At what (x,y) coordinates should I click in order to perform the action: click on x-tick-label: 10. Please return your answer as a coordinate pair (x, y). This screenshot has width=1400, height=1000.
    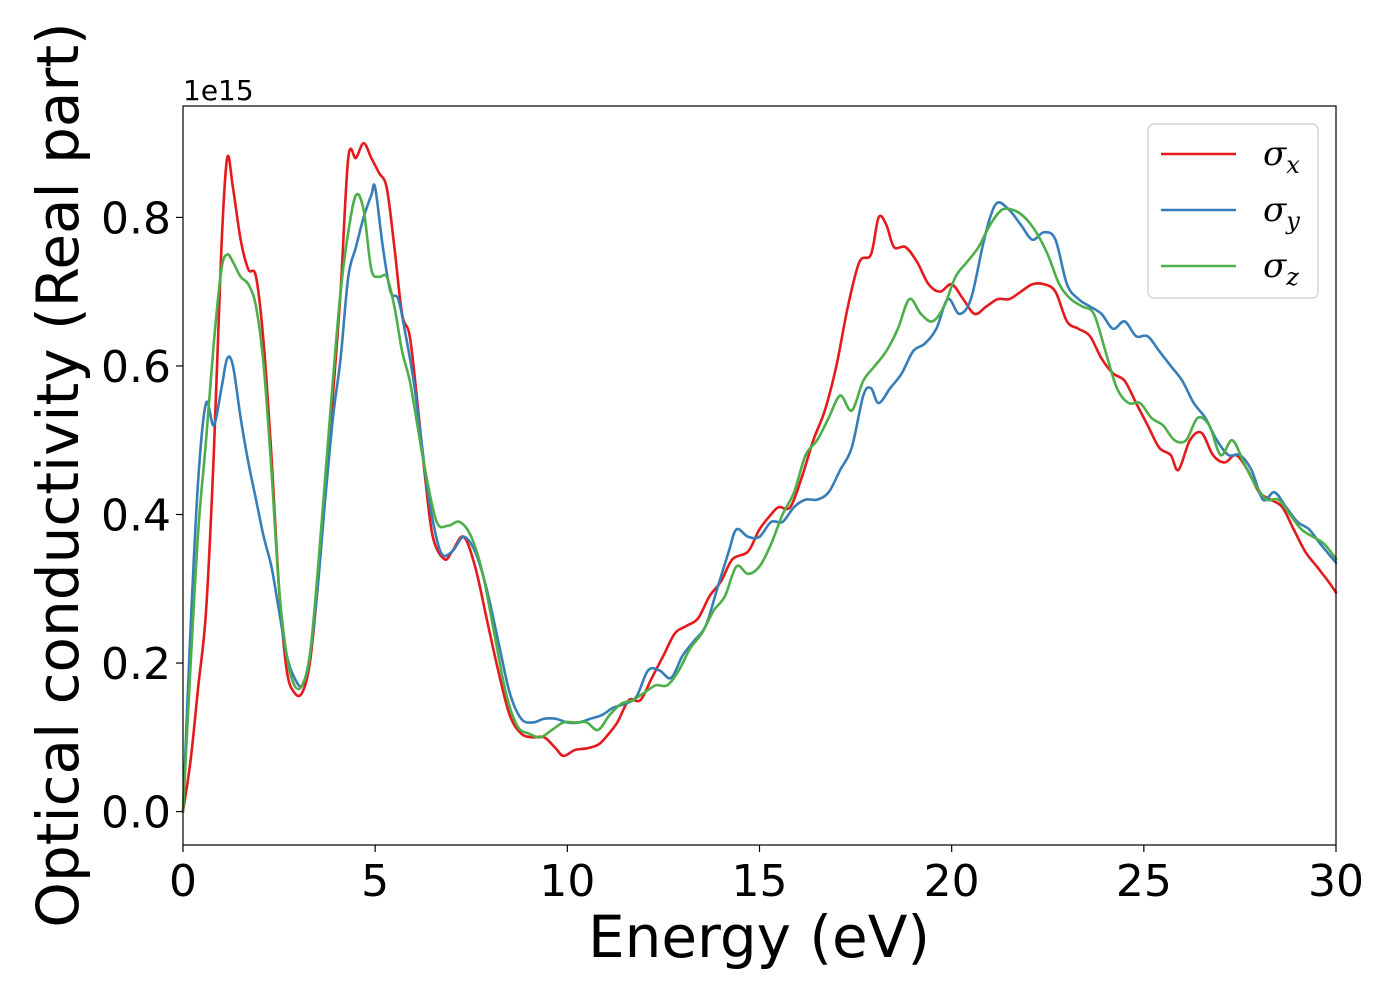
    Looking at the image, I should click on (567, 881).